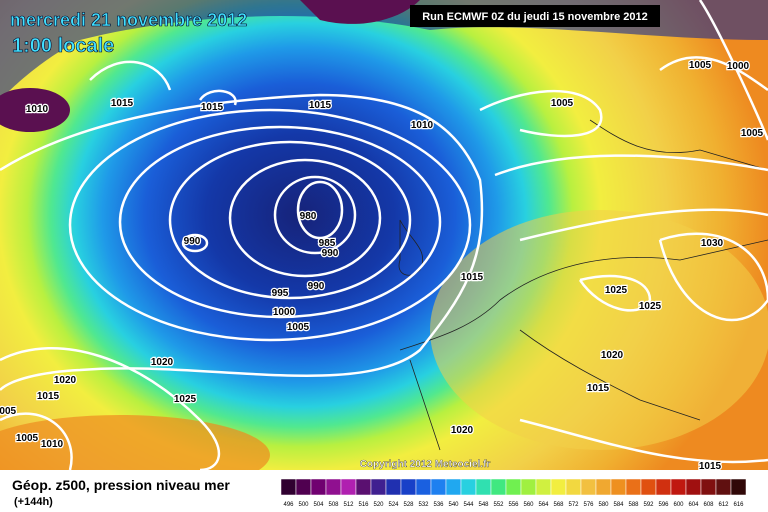 This screenshot has height=512, width=768. What do you see at coordinates (558, 505) in the screenshot?
I see `scale-label: 568` at bounding box center [558, 505].